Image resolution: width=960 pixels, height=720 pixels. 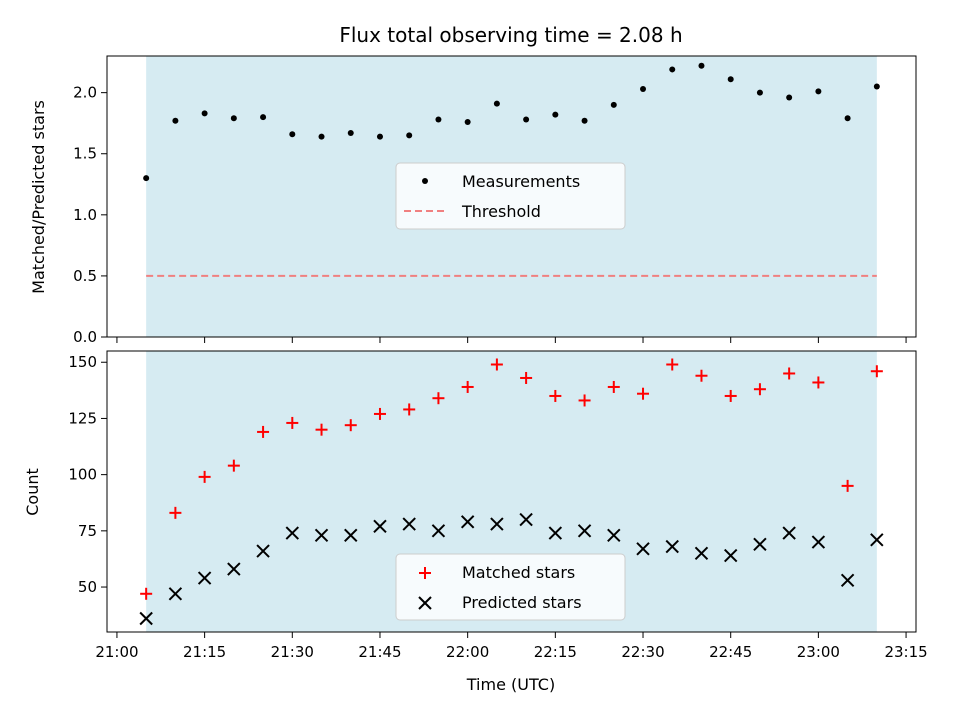 What do you see at coordinates (518, 572) in the screenshot?
I see `legend-matched-label: Matched stars` at bounding box center [518, 572].